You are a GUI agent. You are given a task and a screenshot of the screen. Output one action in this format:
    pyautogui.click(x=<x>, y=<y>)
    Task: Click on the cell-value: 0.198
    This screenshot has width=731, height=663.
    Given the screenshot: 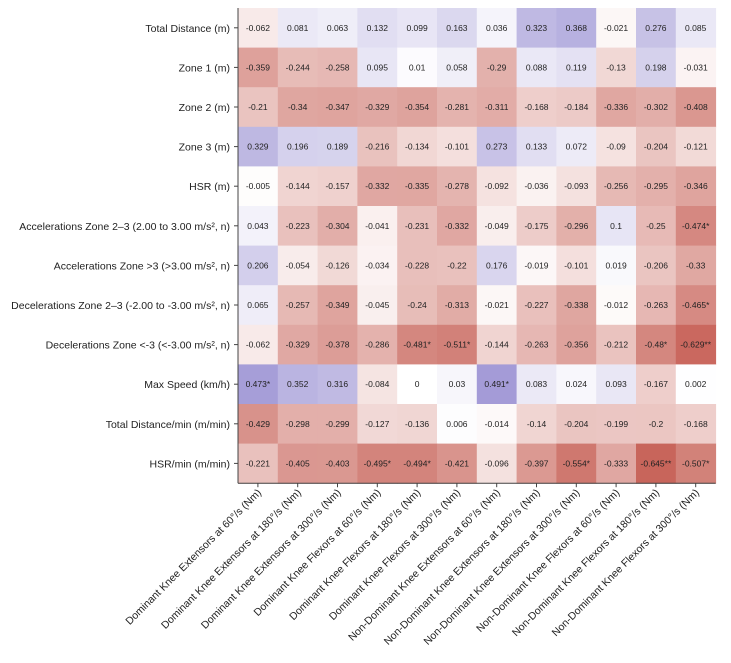 What is the action you would take?
    pyautogui.click(x=656, y=67)
    